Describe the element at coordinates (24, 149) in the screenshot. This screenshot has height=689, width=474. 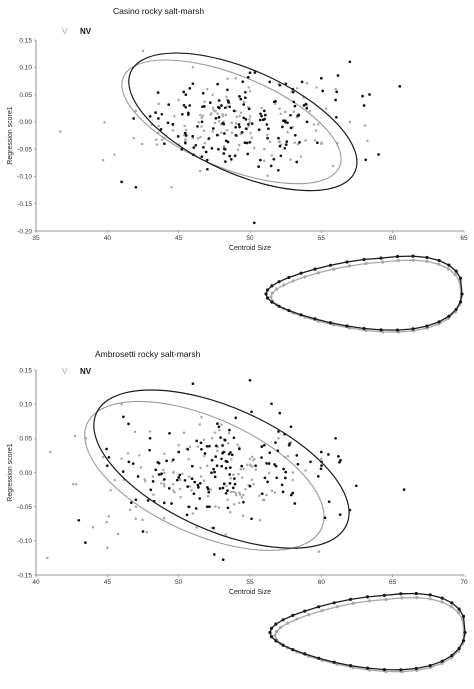
I see `y-tick-label: -0.05` at that location.